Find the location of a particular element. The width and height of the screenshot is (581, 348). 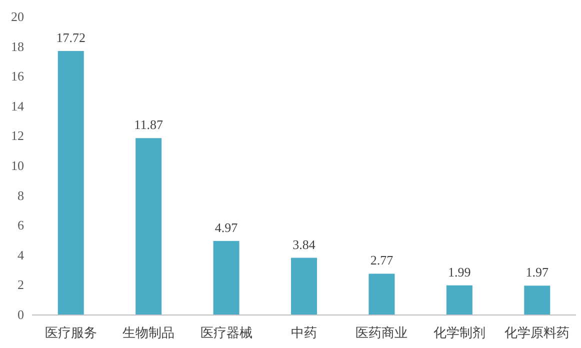

x-tick-label: 化学制剂 is located at coordinates (459, 333).